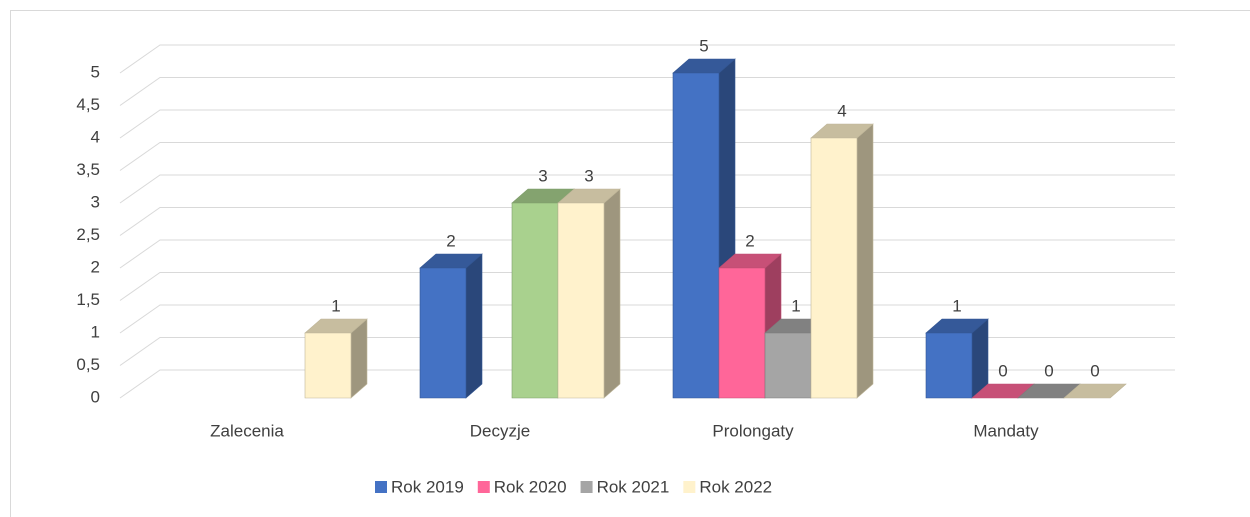 The width and height of the screenshot is (1250, 517). I want to click on data-label: 5, so click(703, 45).